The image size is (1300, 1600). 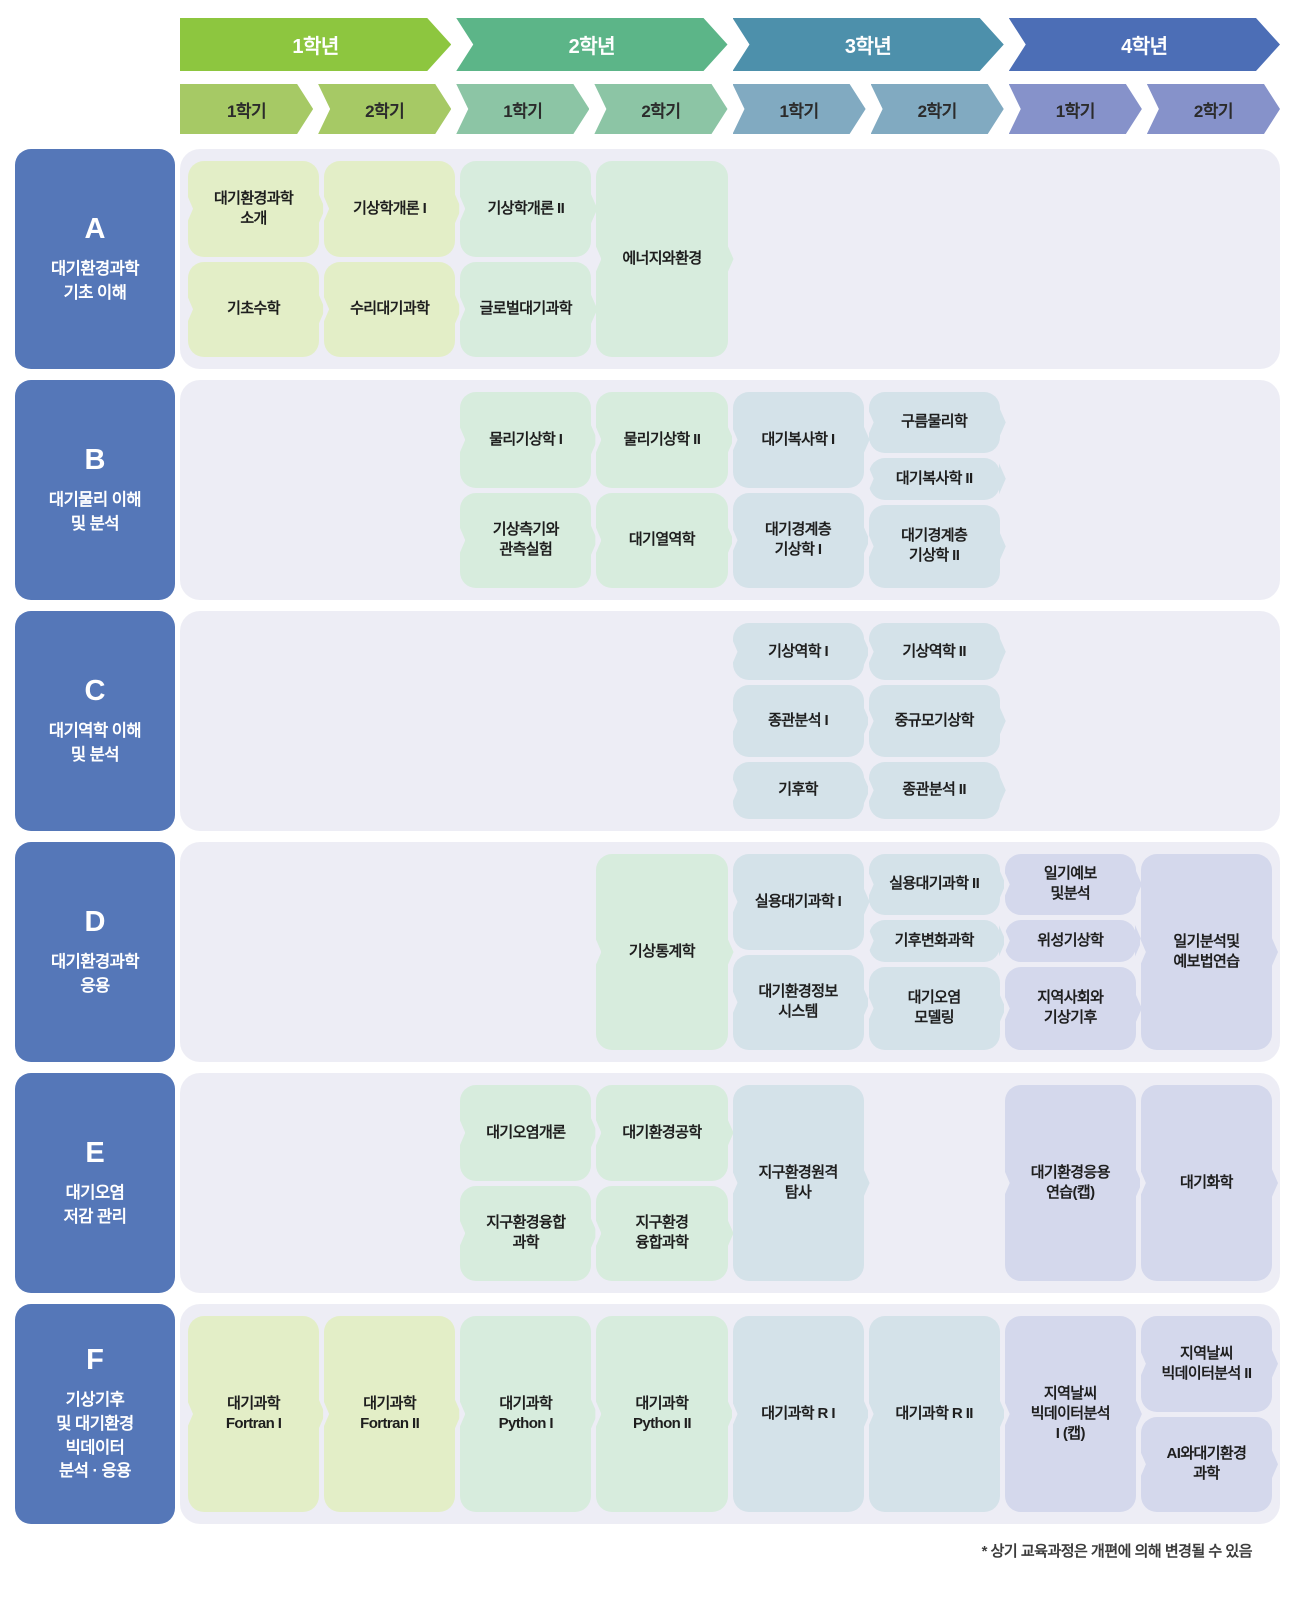 I want to click on category-title: 대기역학 이해 및 분석, so click(x=95, y=742).